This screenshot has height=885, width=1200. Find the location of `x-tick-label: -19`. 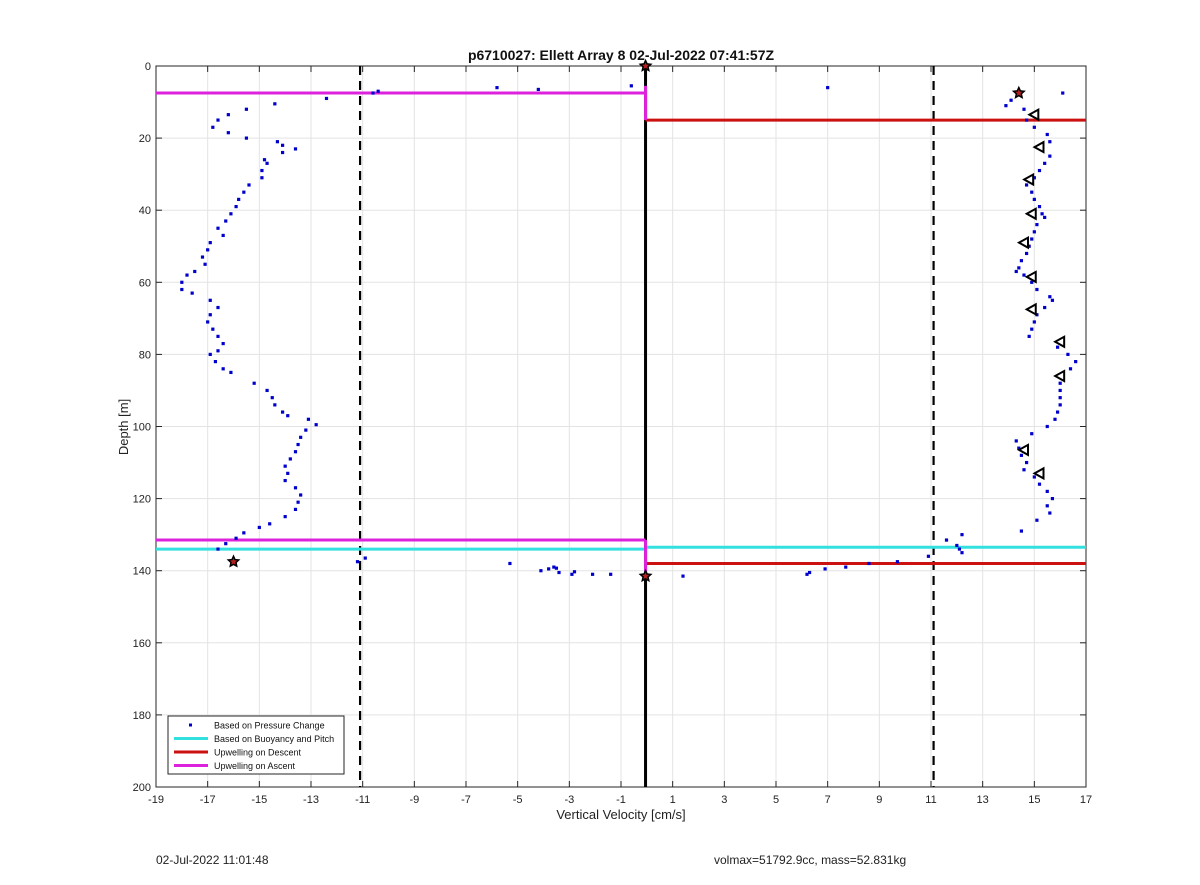

x-tick-label: -19 is located at coordinates (156, 800).